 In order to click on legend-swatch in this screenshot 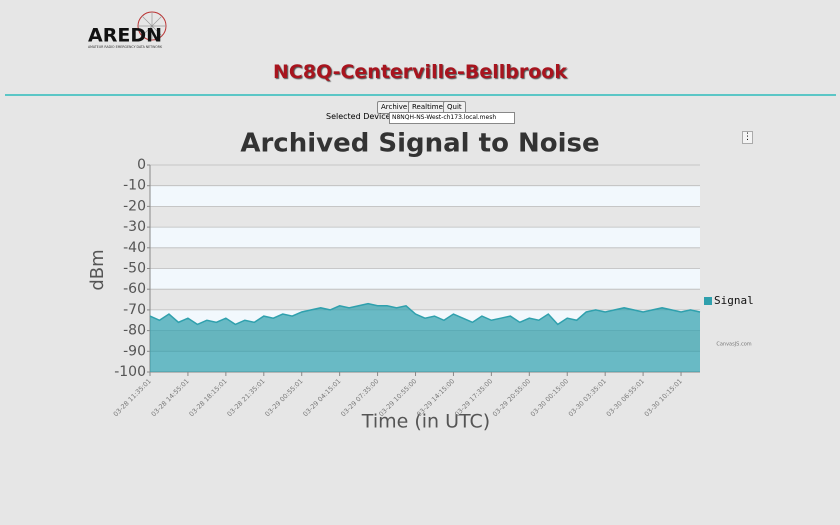, I will do `click(708, 301)`.